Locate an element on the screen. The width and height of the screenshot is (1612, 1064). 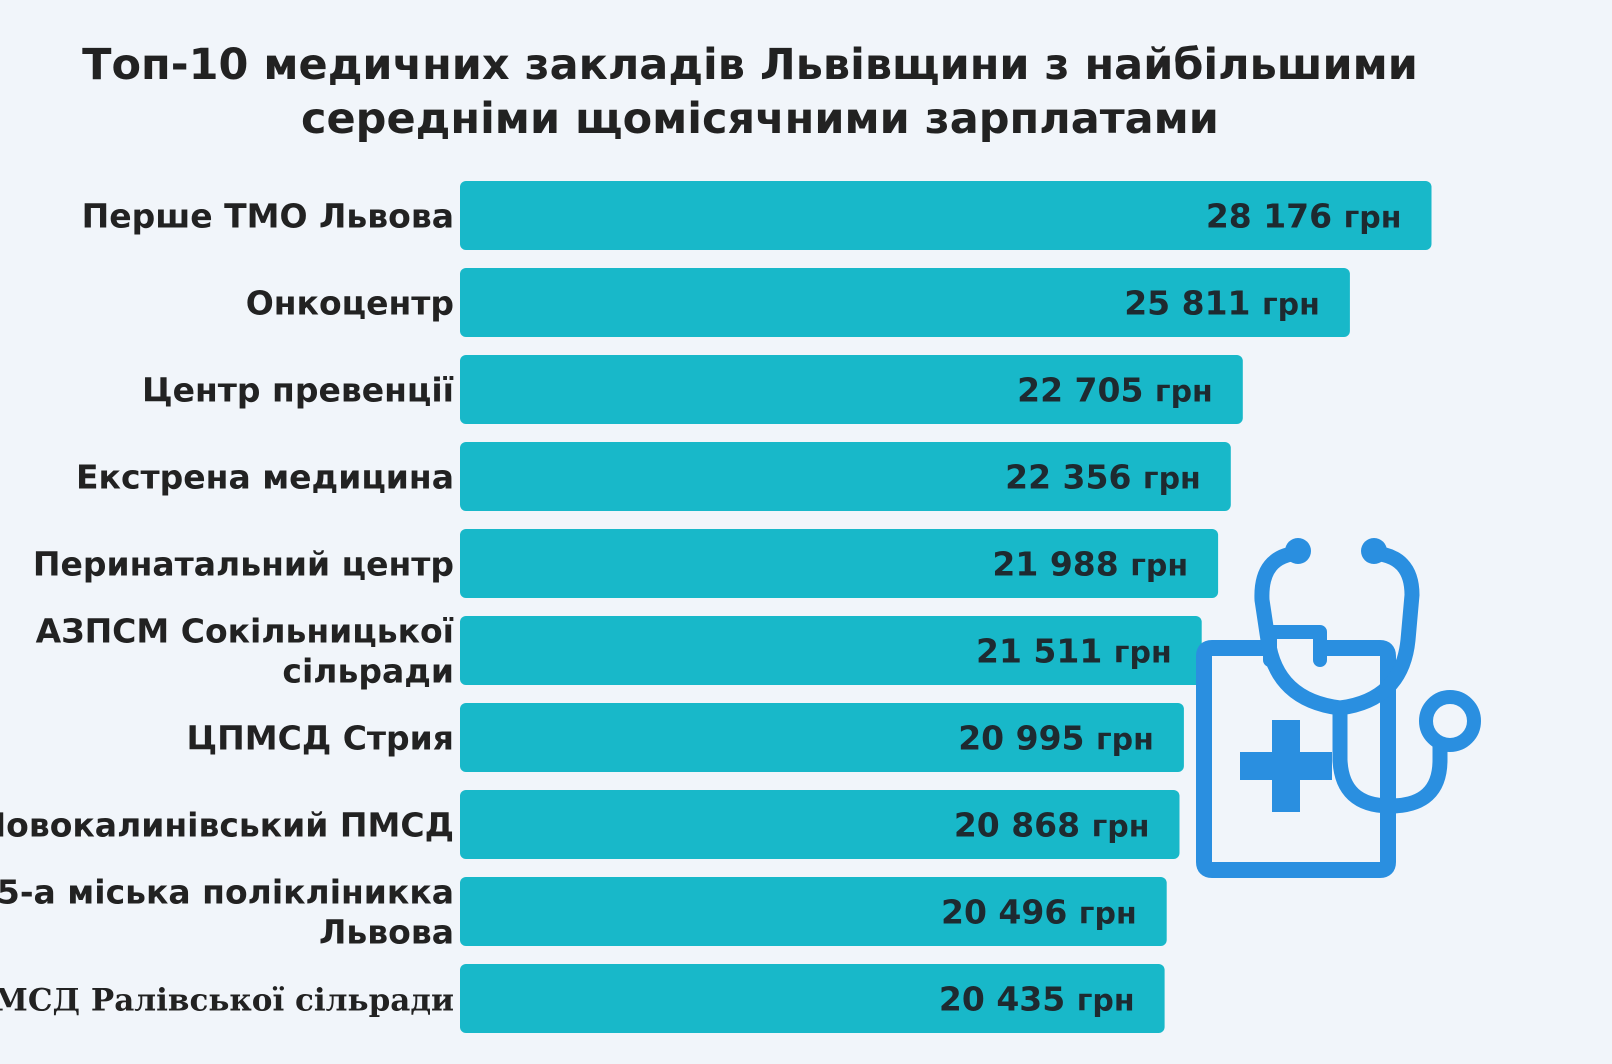
value-label-3: 22 705 грн is located at coordinates (1115, 390).